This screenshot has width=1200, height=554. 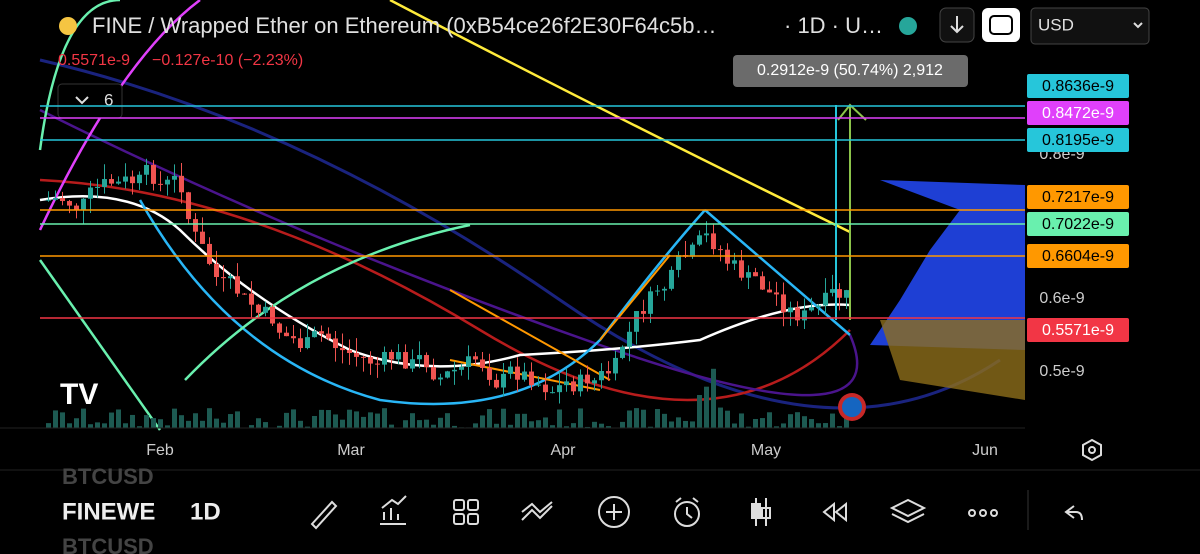 What do you see at coordinates (687, 514) in the screenshot?
I see `alert-tool` at bounding box center [687, 514].